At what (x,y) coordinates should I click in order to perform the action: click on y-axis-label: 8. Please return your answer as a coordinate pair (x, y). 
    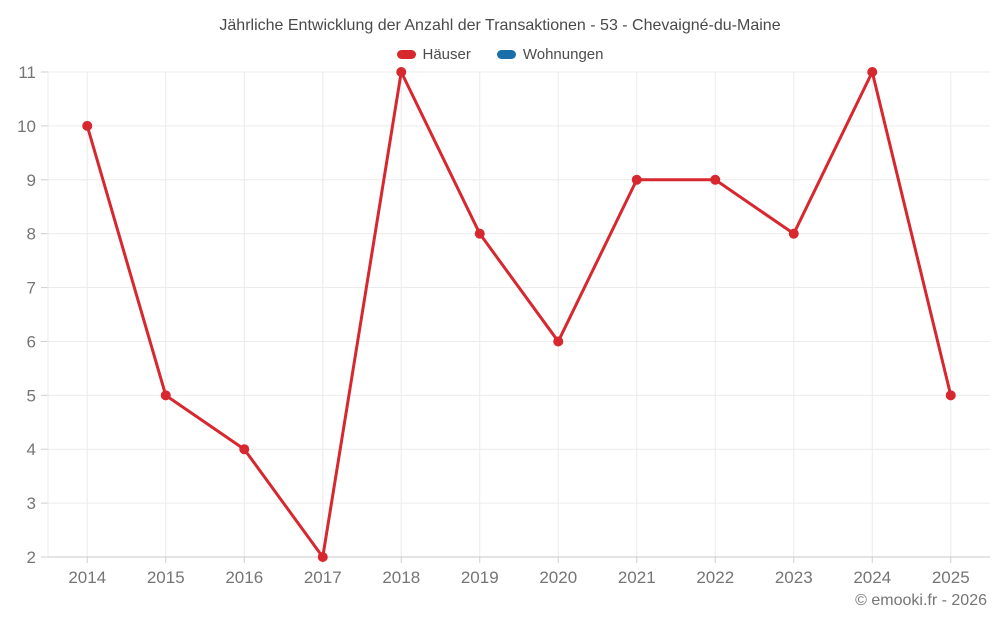
    Looking at the image, I should click on (31, 234).